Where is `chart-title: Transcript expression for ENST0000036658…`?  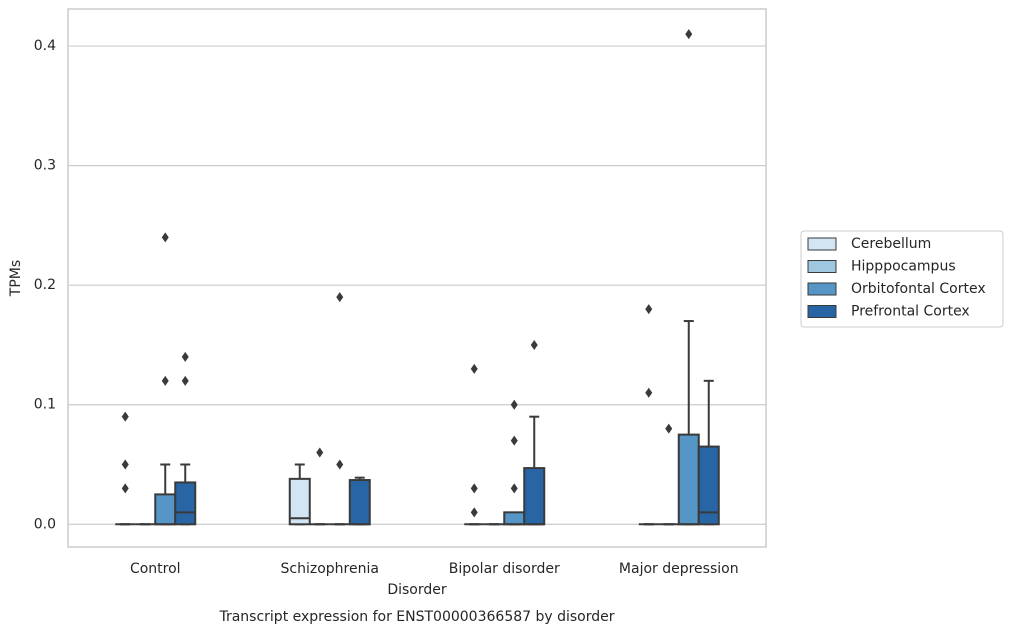
chart-title: Transcript expression for ENST0000036658… is located at coordinates (416, 617).